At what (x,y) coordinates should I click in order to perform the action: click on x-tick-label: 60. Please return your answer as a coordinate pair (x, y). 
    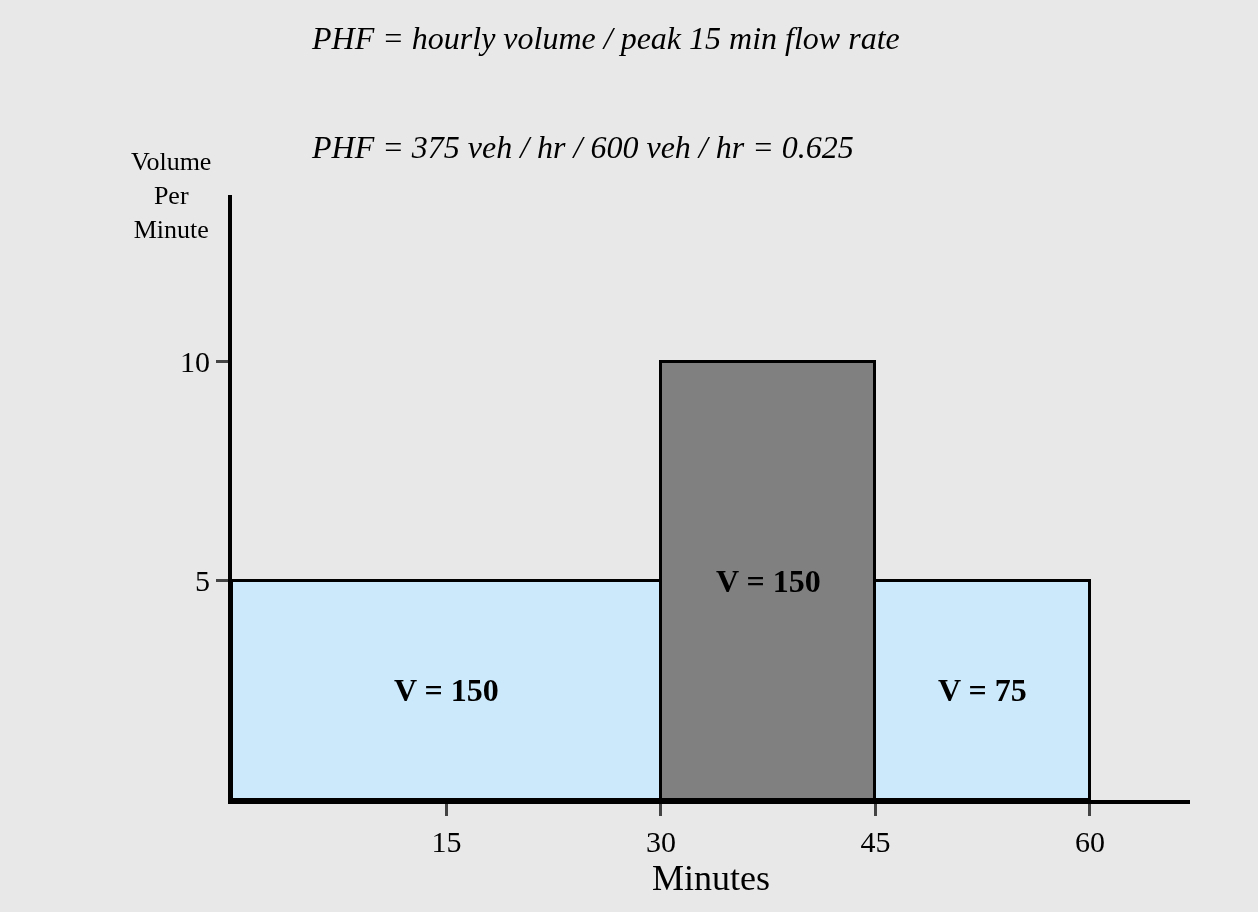
    Looking at the image, I should click on (1089, 841).